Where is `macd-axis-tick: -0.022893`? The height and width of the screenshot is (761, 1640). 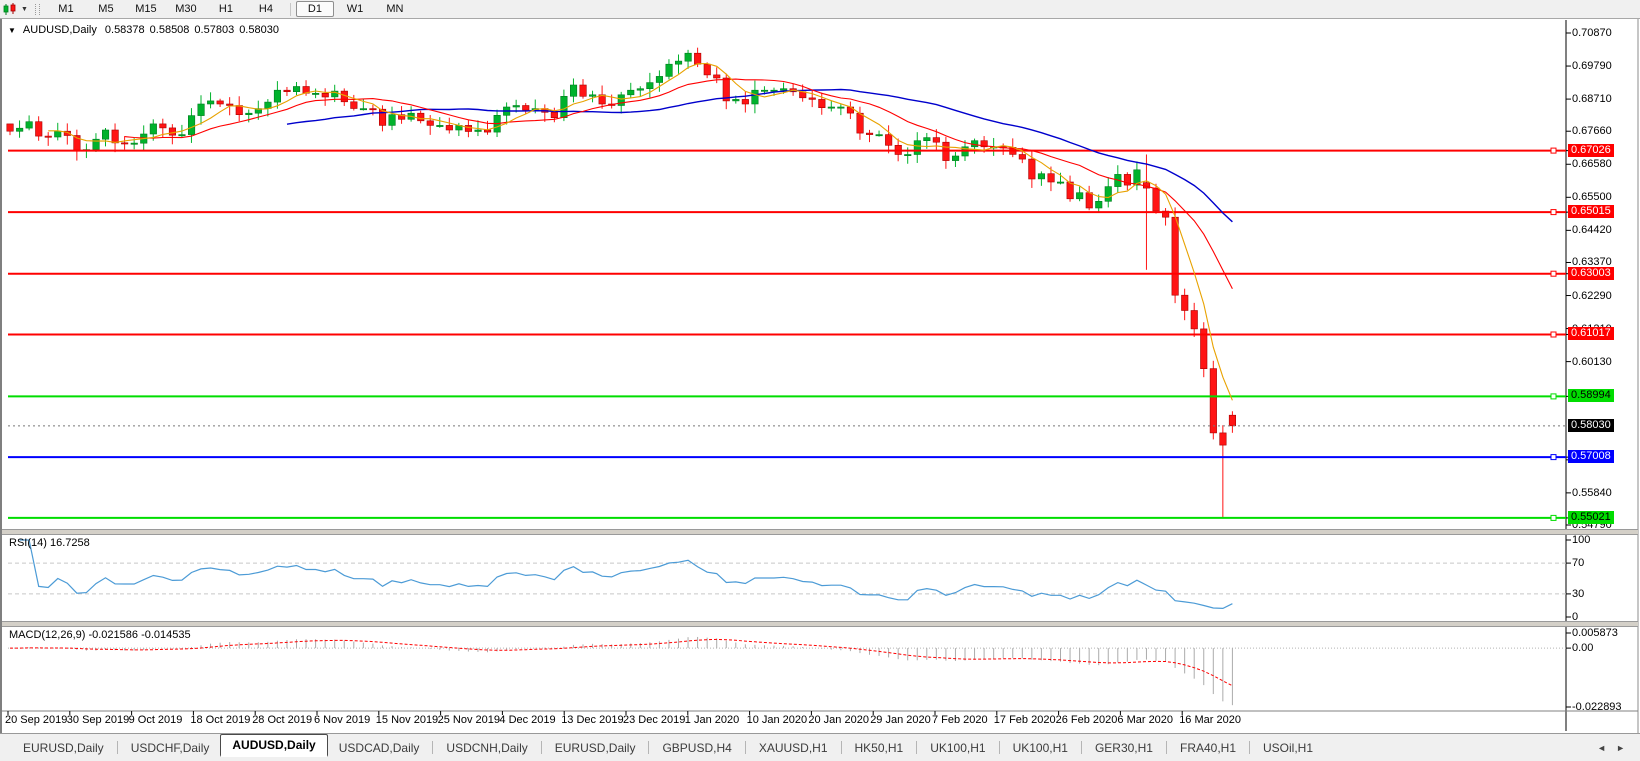
macd-axis-tick: -0.022893 is located at coordinates (1597, 707).